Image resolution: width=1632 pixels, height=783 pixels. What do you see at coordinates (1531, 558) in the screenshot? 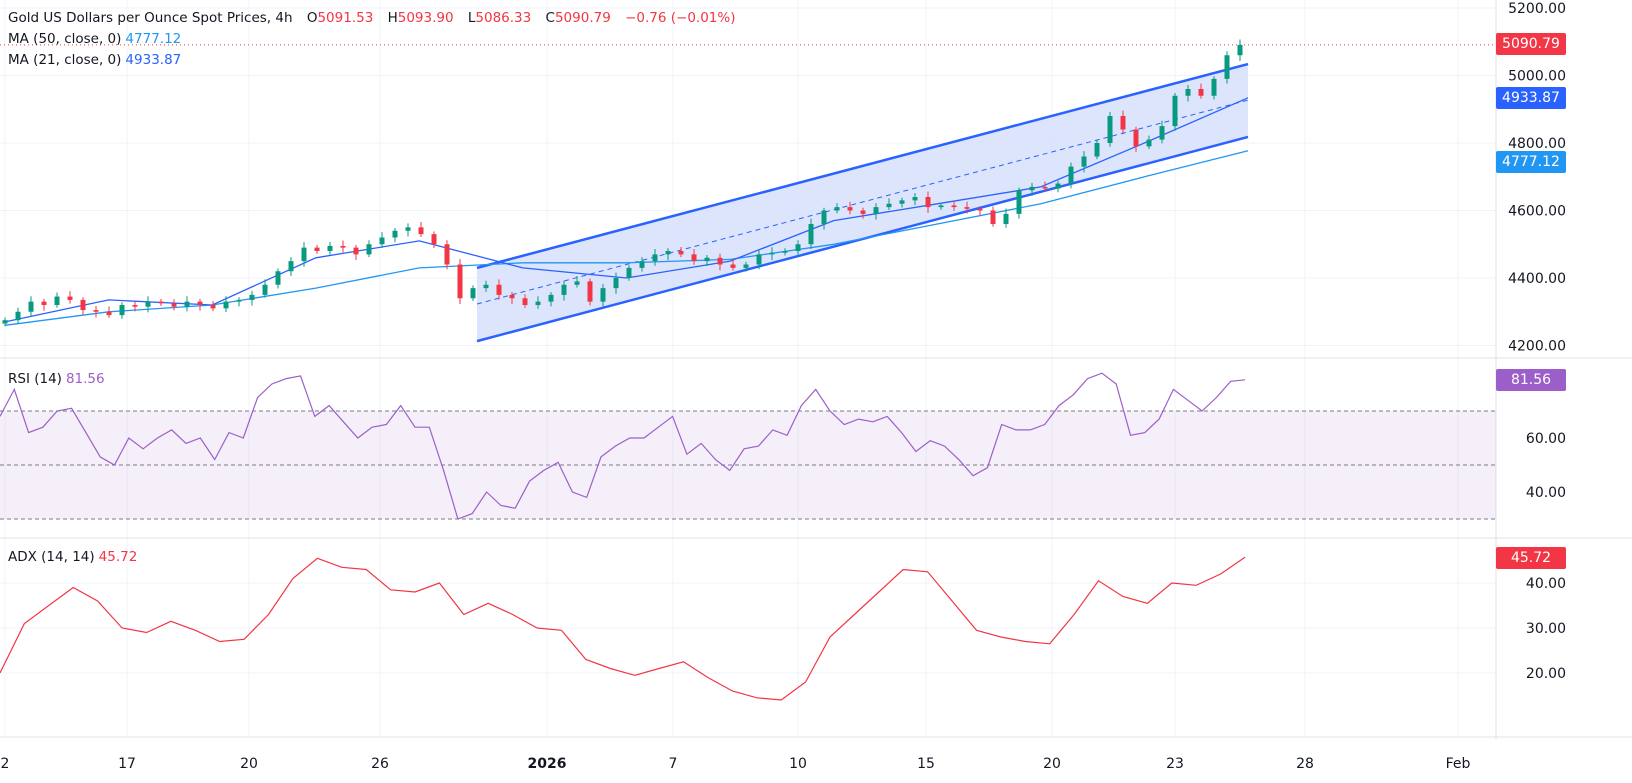
I see `adx-value-tag: 45.72` at bounding box center [1531, 558].